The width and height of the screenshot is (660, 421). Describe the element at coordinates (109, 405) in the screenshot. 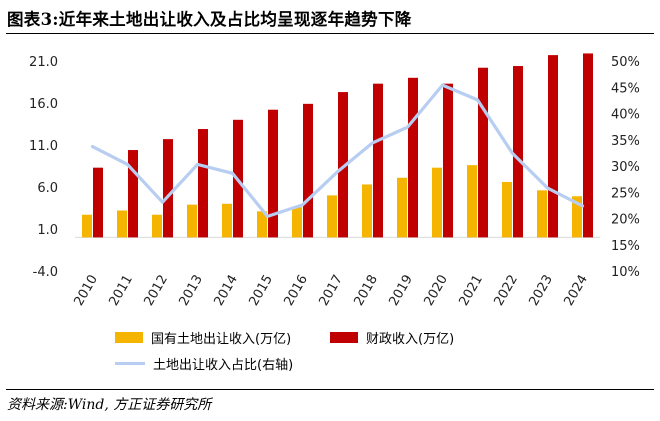

I see `source-note: 资料来源:Wind, 方正证券研究所` at that location.